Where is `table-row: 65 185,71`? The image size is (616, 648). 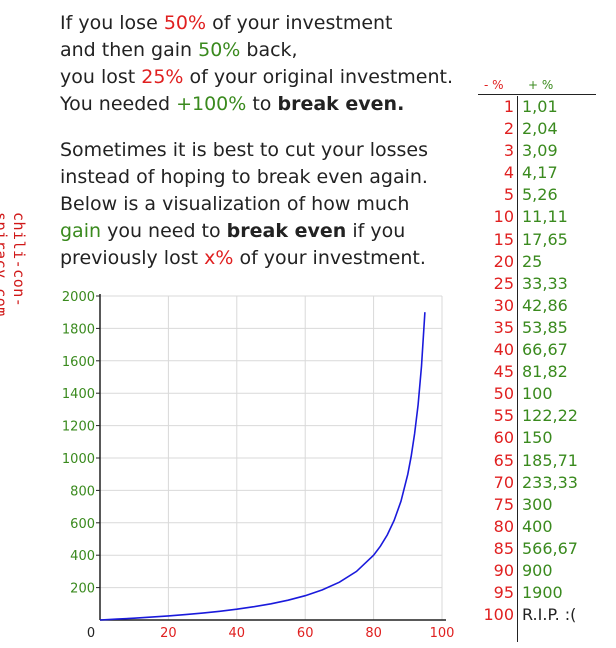
table-row: 65 185,71 is located at coordinates (543, 461).